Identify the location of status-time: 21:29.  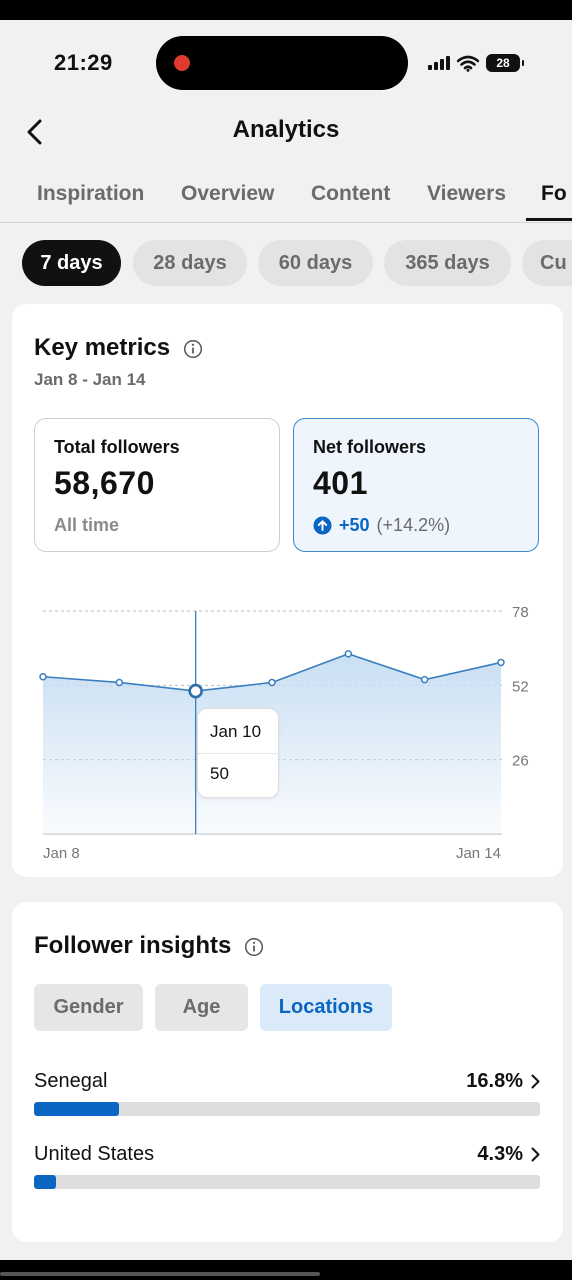
(83, 62).